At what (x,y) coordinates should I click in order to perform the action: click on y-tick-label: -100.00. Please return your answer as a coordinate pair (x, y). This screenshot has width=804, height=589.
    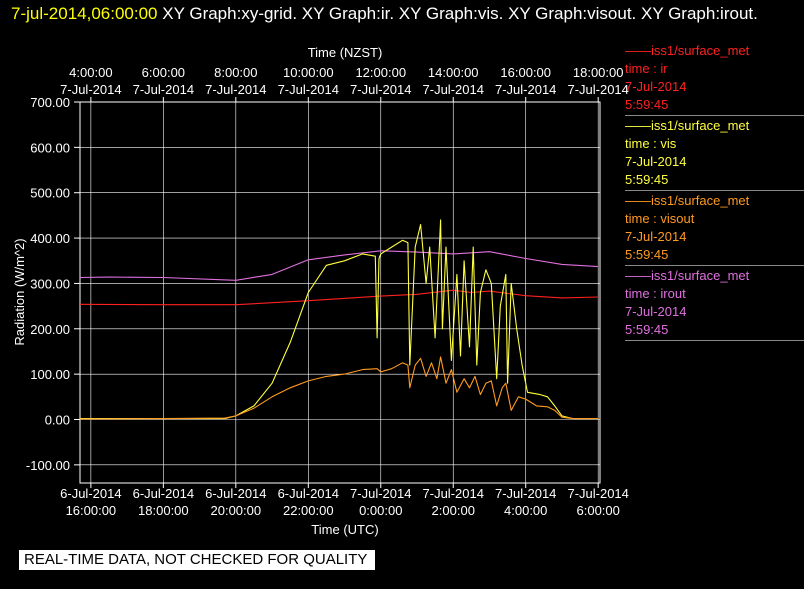
    Looking at the image, I should click on (48, 465).